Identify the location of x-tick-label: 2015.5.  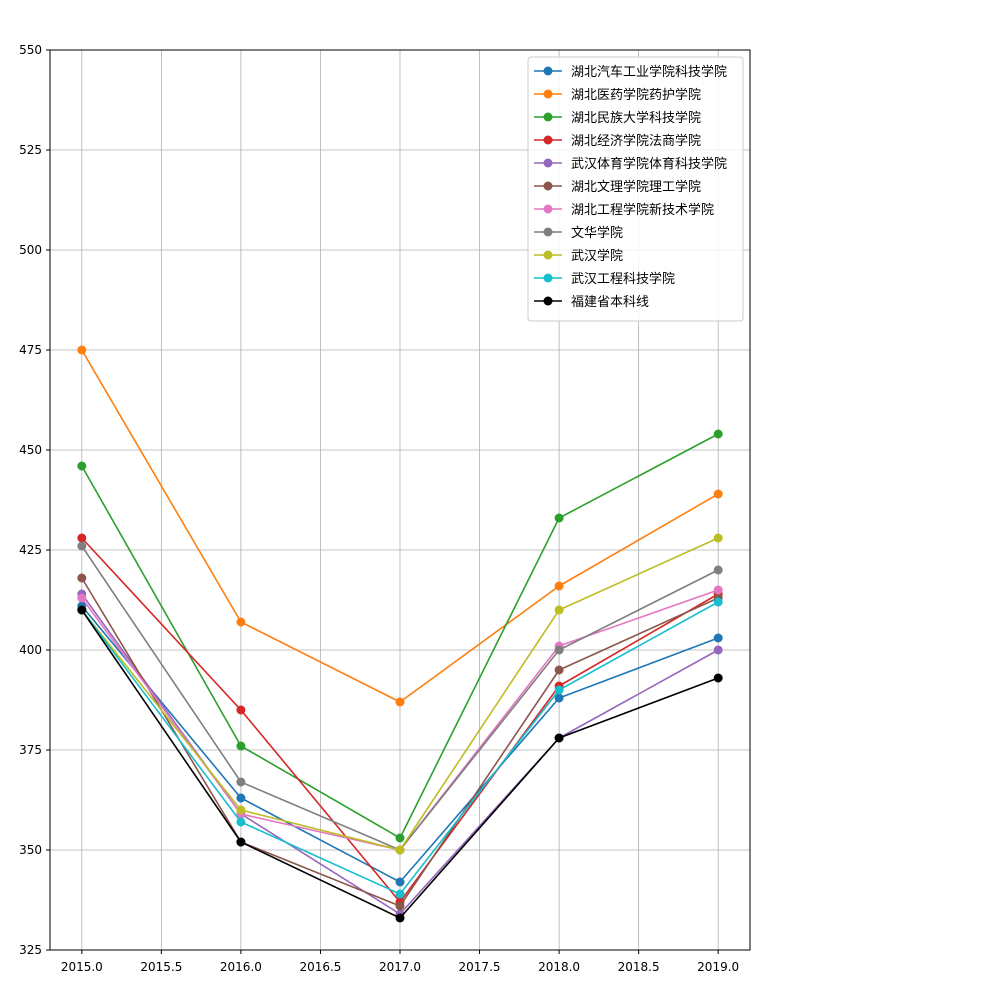
(161, 967).